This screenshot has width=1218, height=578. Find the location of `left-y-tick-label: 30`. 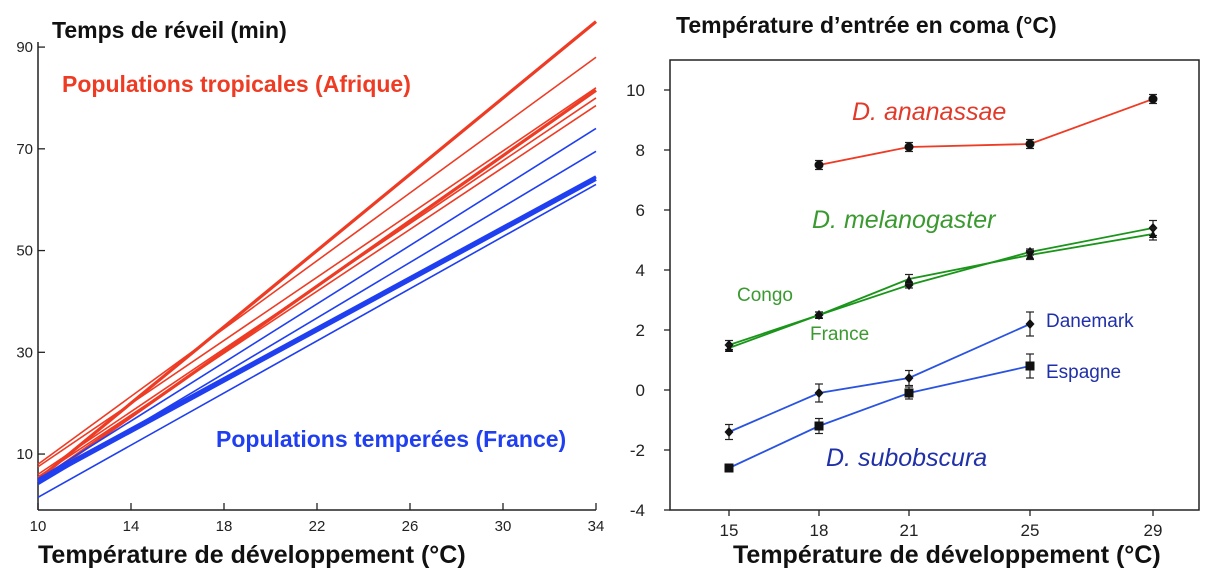

left-y-tick-label: 30 is located at coordinates (24, 352).